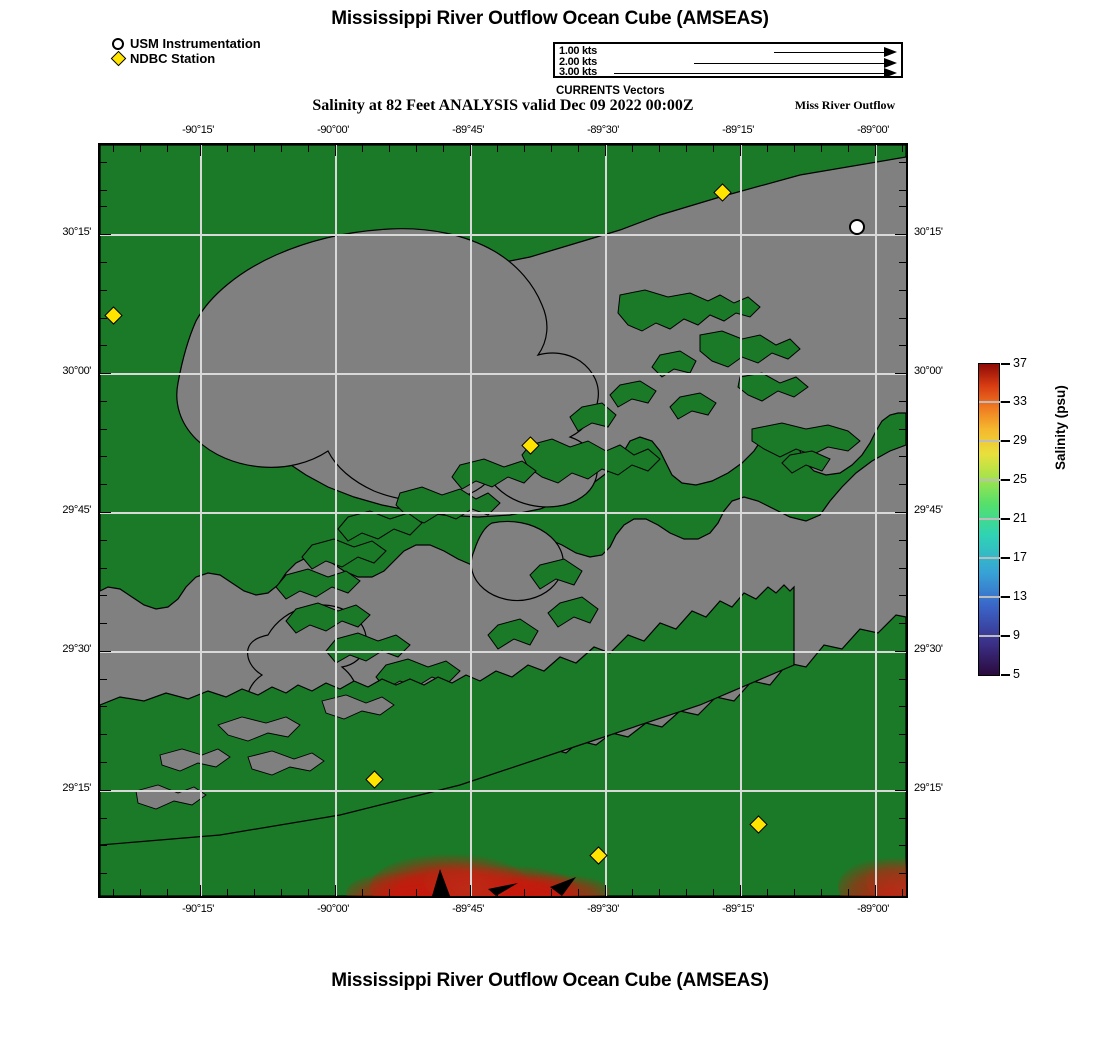 The height and width of the screenshot is (1050, 1100). I want to click on y-axis-label-right: 29°30', so click(928, 649).